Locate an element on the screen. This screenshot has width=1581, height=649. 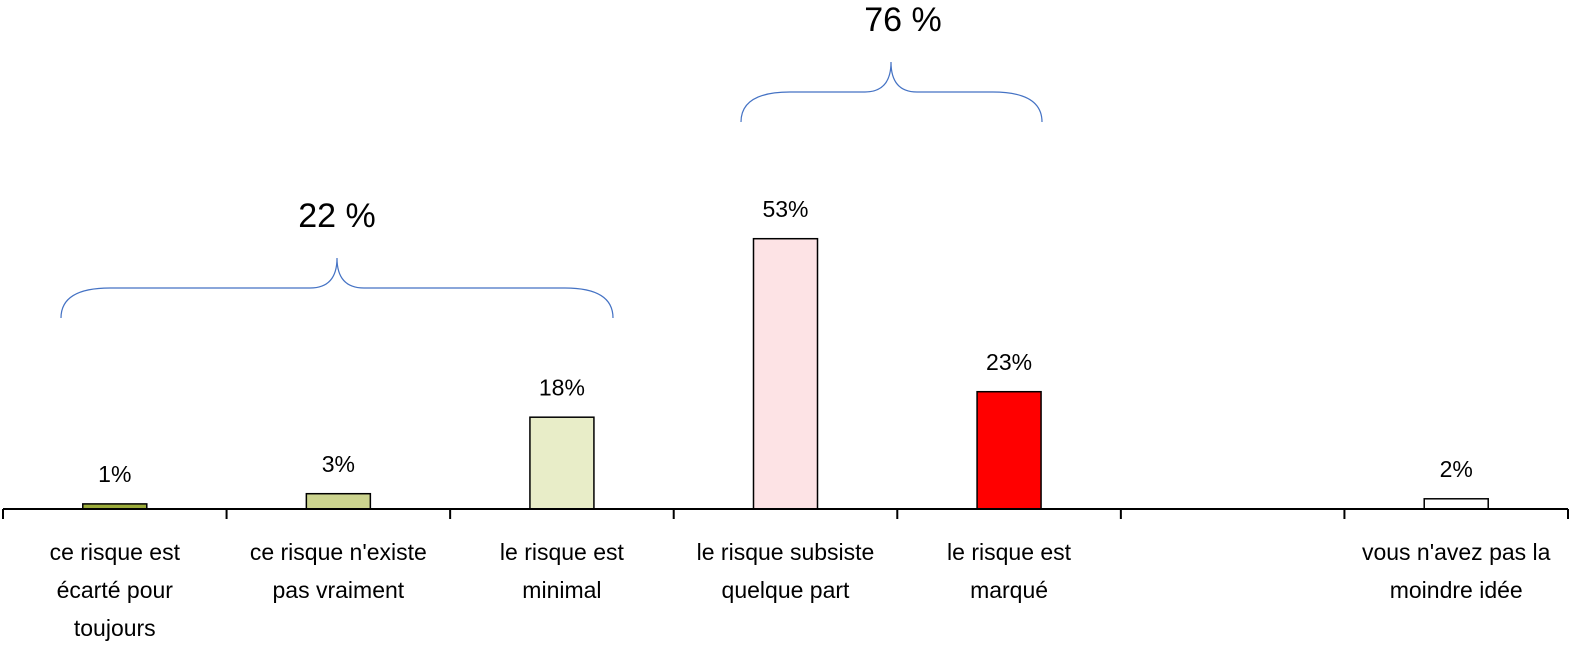
x-tick-label: vous n'avez pas la moindre idée is located at coordinates (1456, 571).